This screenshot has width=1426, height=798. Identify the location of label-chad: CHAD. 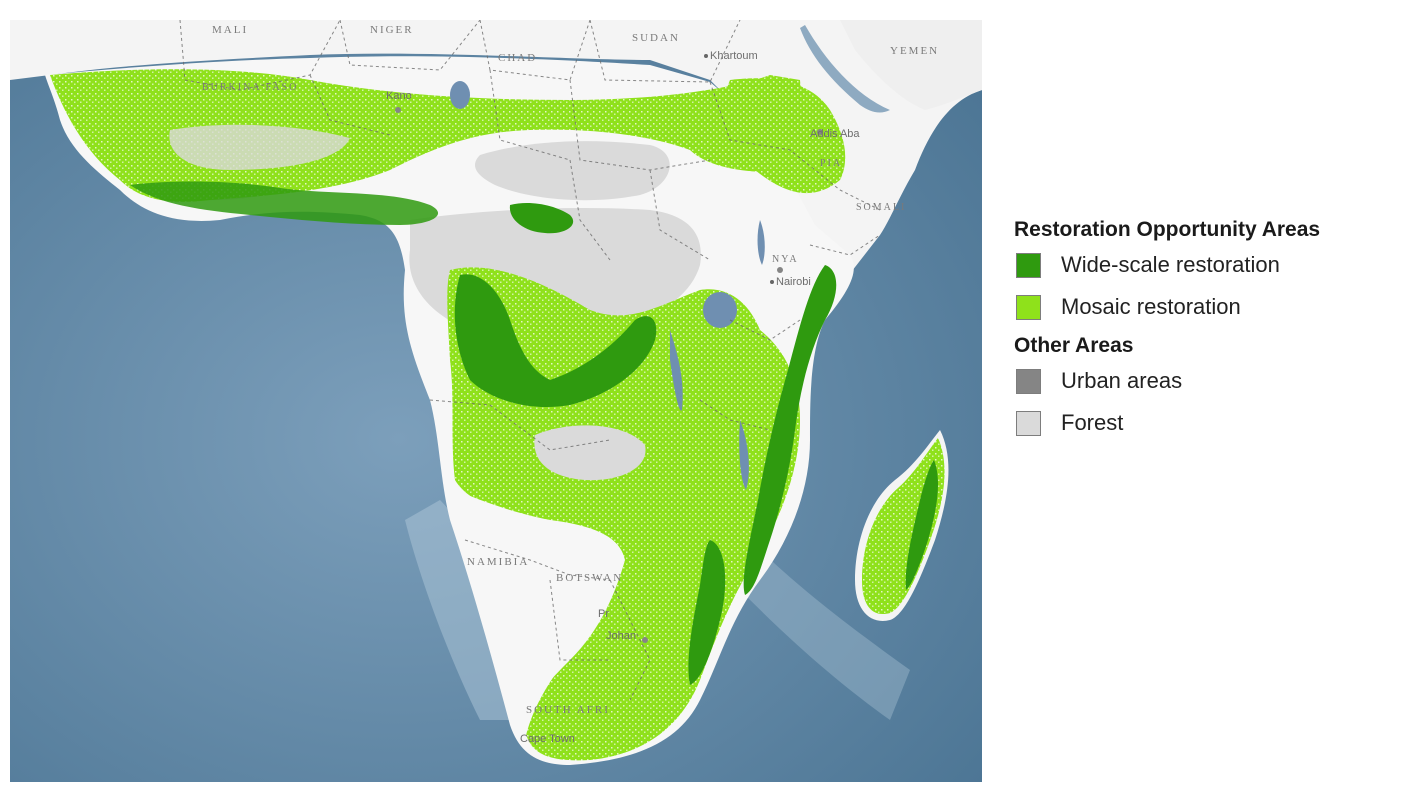
(518, 58).